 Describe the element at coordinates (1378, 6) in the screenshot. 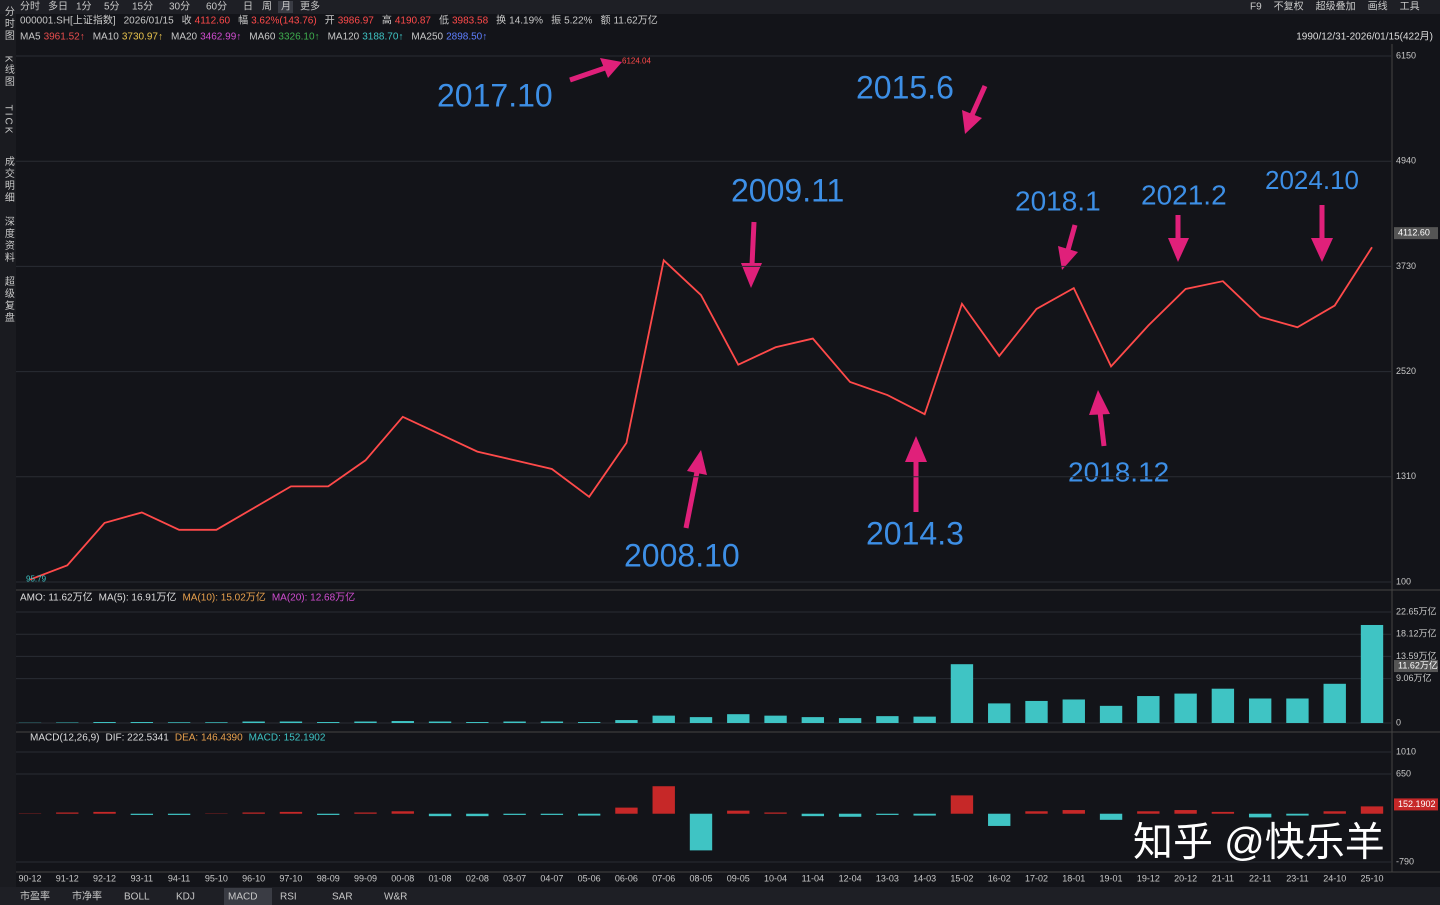

I see `tool-button: 画线` at that location.